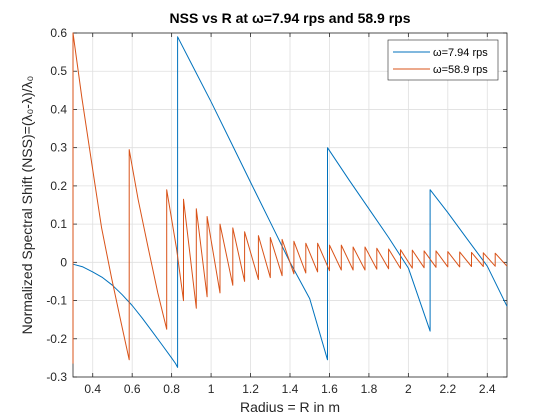  Describe the element at coordinates (63, 262) in the screenshot. I see `y-tick-label: 0` at that location.